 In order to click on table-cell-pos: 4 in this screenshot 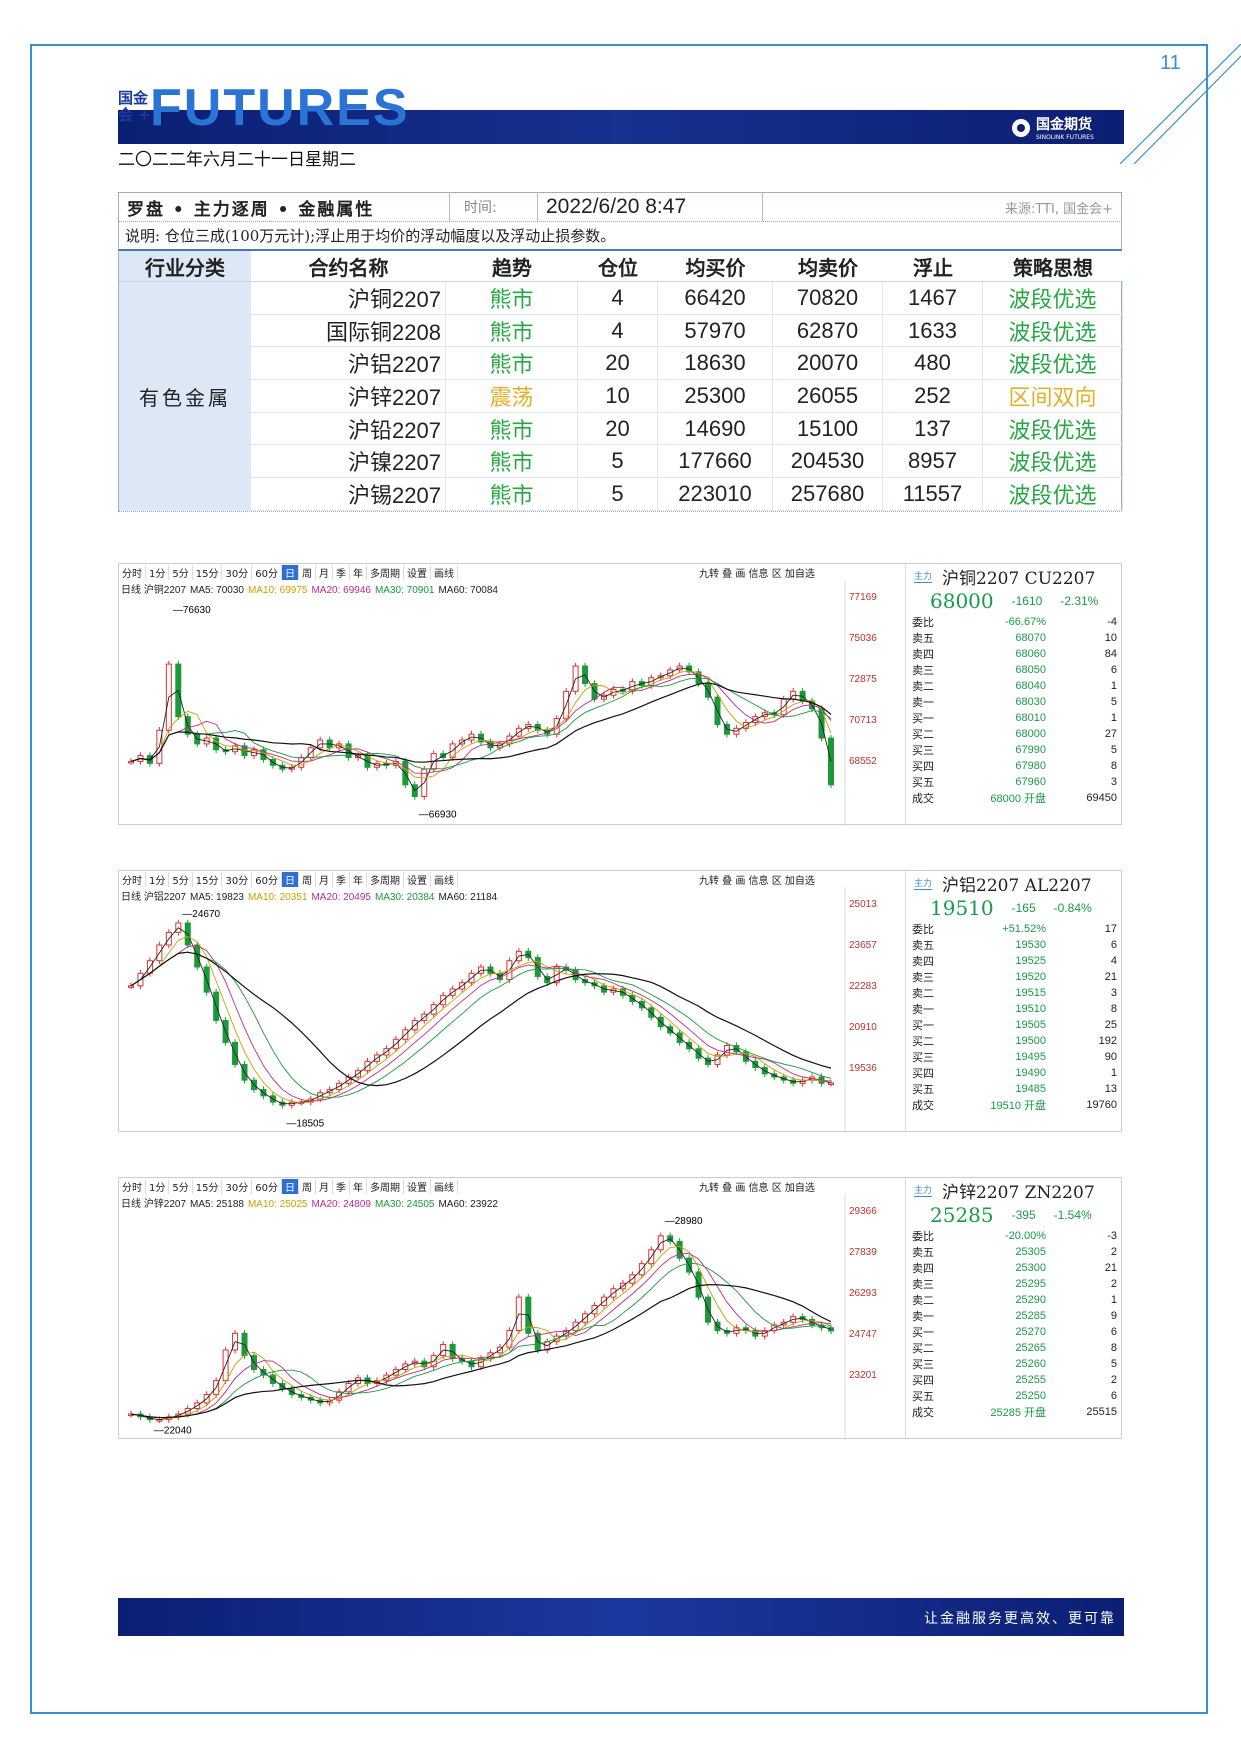, I will do `click(618, 298)`.